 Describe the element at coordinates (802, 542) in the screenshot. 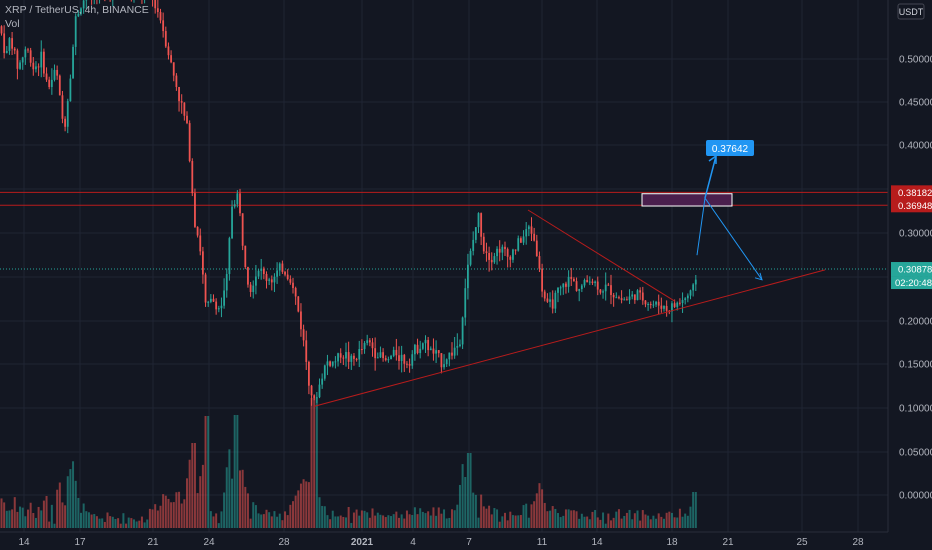

I see `time-tick-label: 25` at that location.